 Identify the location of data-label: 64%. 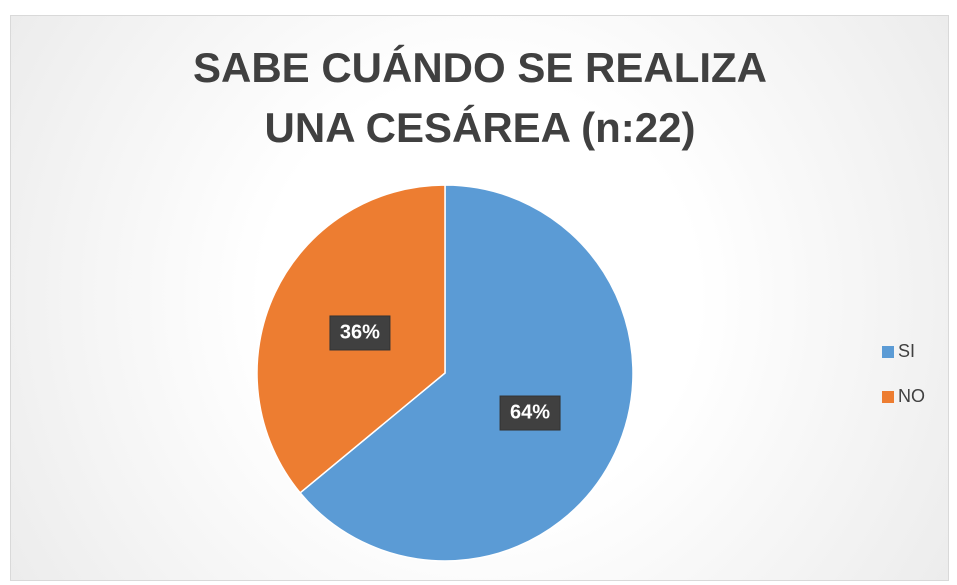
(530, 412).